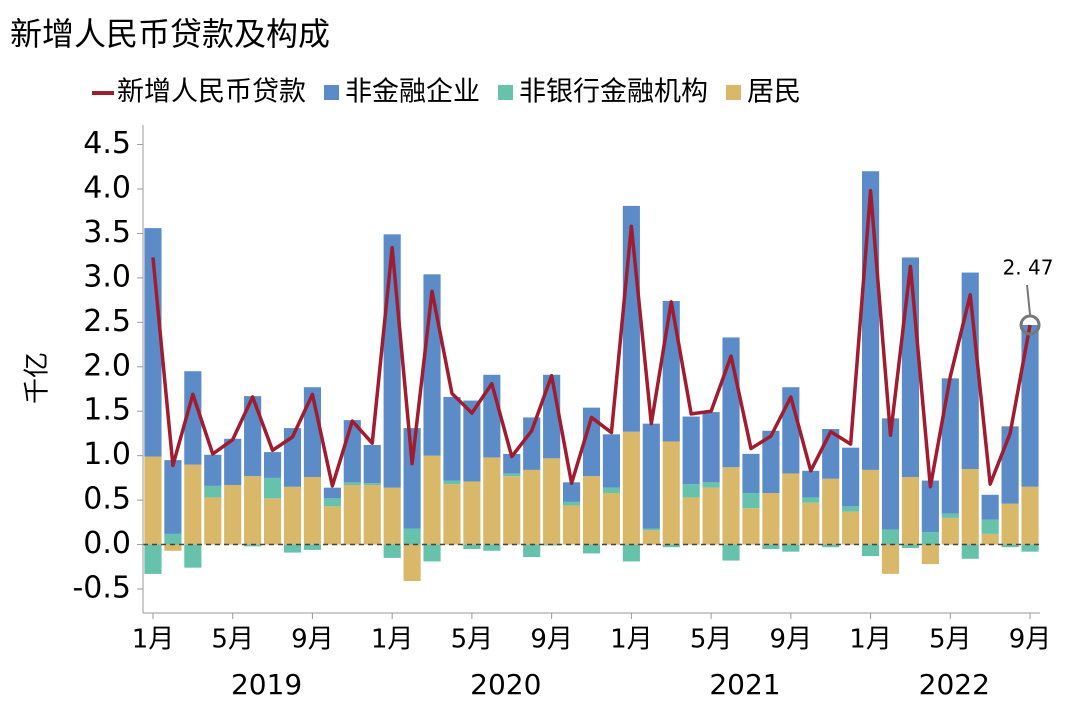  I want to click on y-tick-label: 0.5, so click(107, 499).